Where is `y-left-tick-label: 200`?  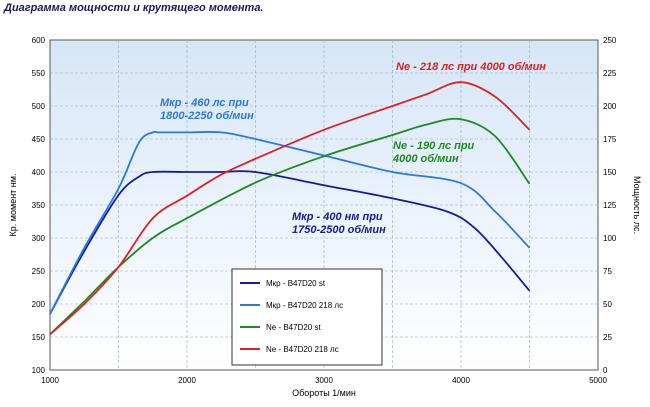
y-left-tick-label: 200 is located at coordinates (39, 304).